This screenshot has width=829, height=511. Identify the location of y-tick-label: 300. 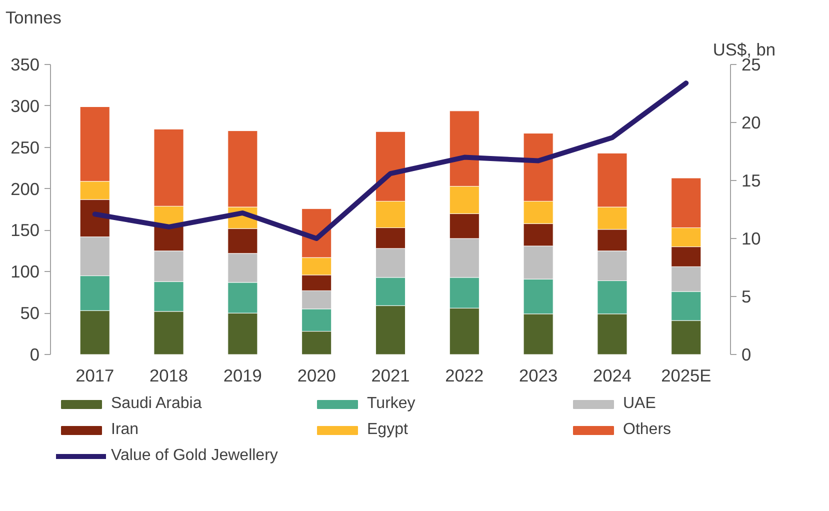
(25, 106).